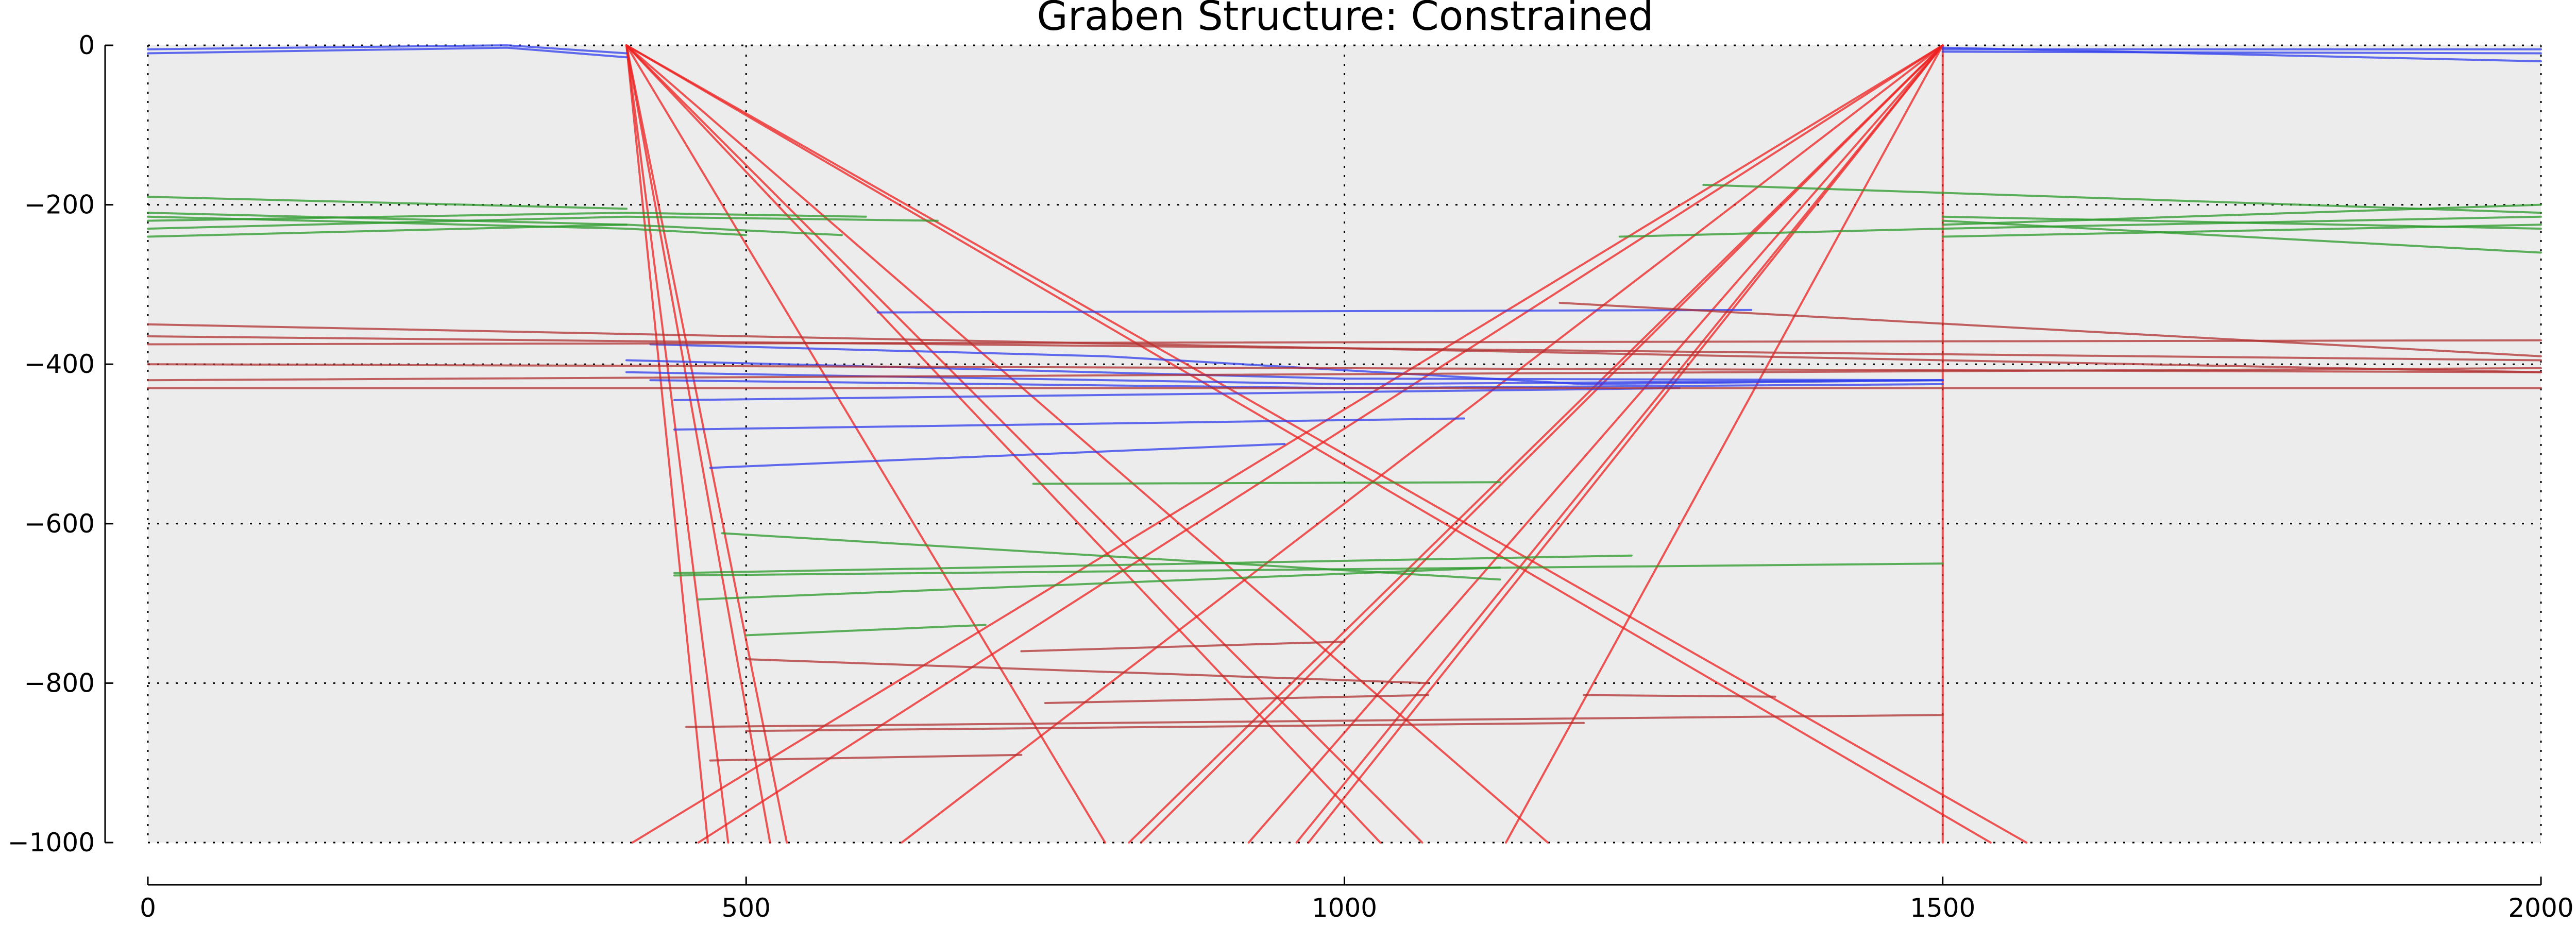  What do you see at coordinates (1345, 20) in the screenshot?
I see `chart-title: Graben Structure: Constrained` at bounding box center [1345, 20].